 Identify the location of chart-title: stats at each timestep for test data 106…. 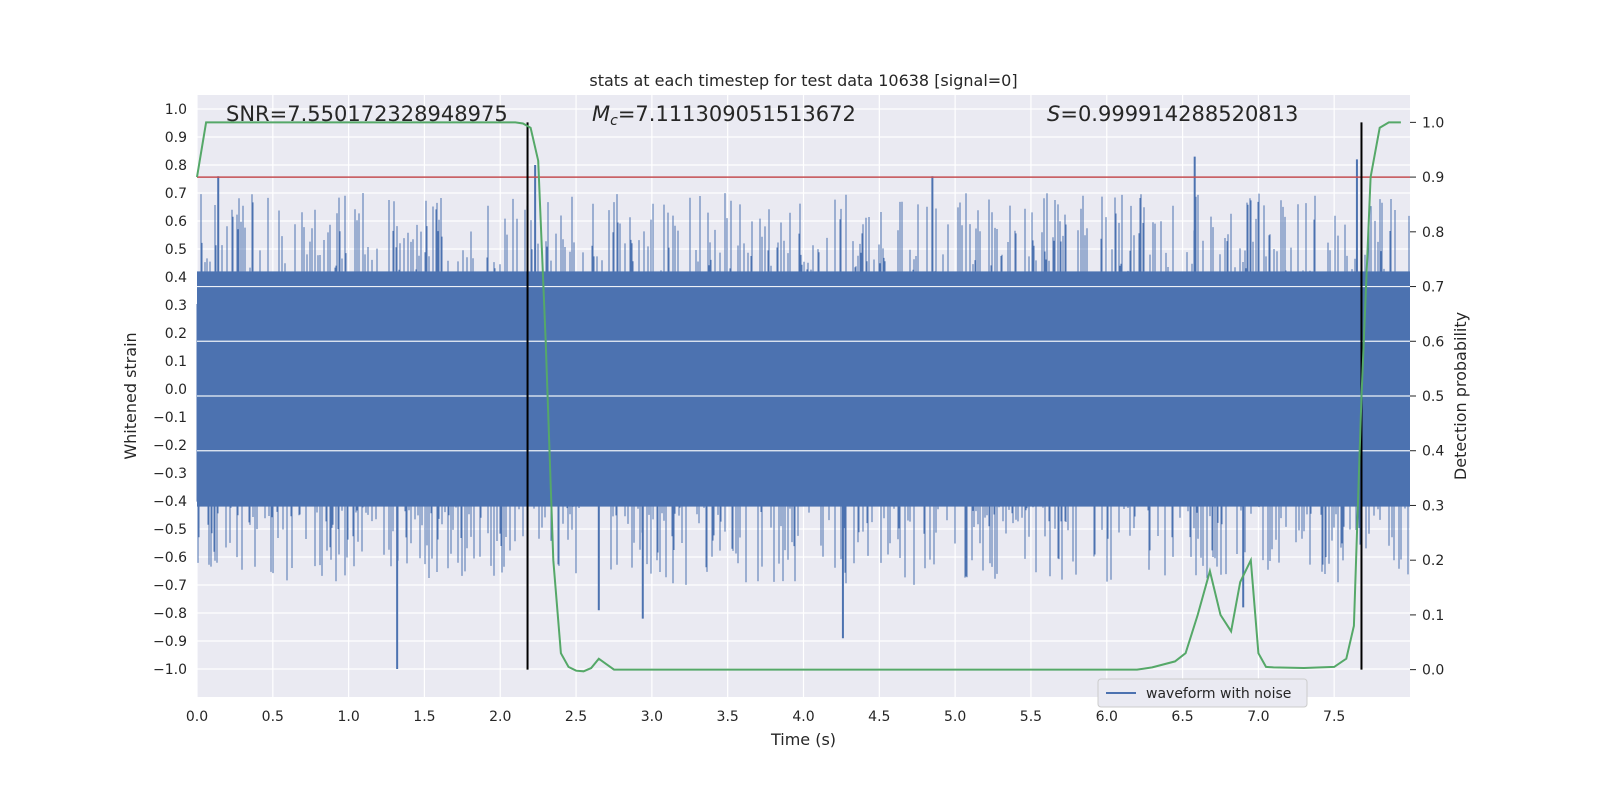
(803, 80).